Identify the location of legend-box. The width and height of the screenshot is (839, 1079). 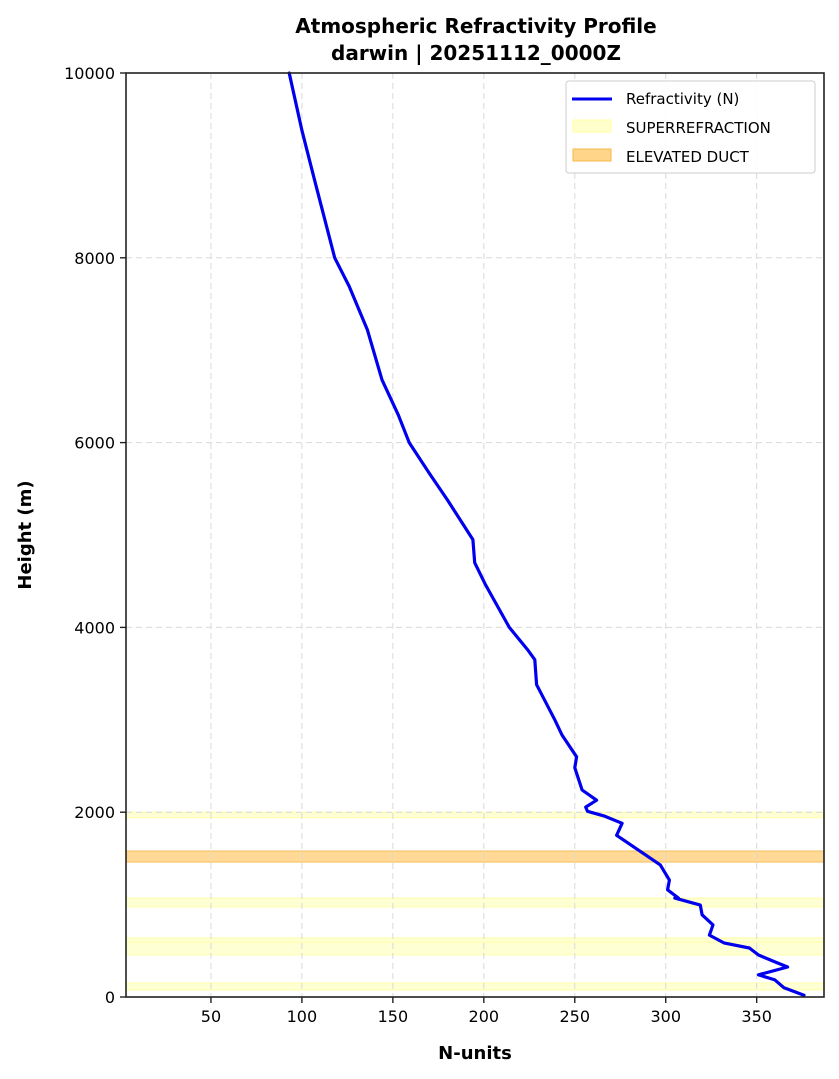
(690, 127).